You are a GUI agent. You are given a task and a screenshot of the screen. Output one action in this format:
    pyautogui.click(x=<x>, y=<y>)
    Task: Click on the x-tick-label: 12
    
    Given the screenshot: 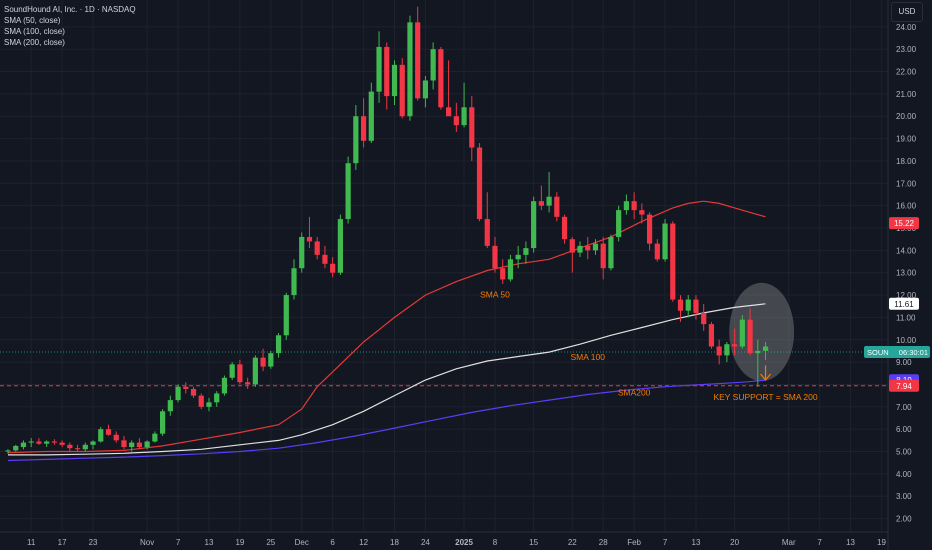 What is the action you would take?
    pyautogui.click(x=363, y=542)
    